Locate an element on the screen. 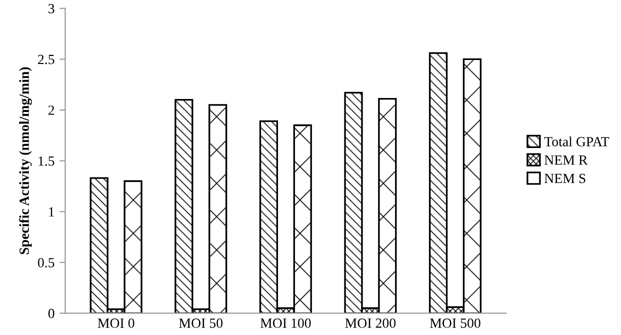  legend-label: Total GPAT is located at coordinates (577, 141).